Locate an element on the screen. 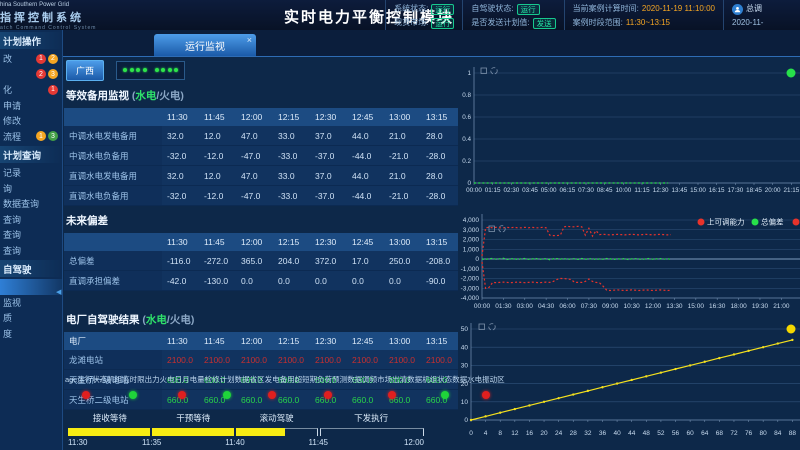 This screenshot has width=800, height=450. status-group-system: 系统状态: 运行 现货市场: 运行 is located at coordinates (423, 15).